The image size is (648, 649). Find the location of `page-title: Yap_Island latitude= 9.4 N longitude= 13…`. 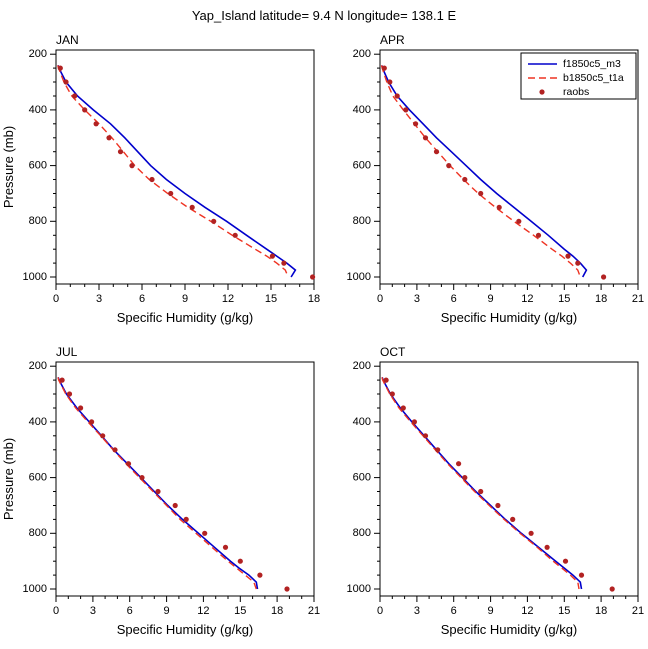

page-title: Yap_Island latitude= 9.4 N longitude= 13… is located at coordinates (324, 15).